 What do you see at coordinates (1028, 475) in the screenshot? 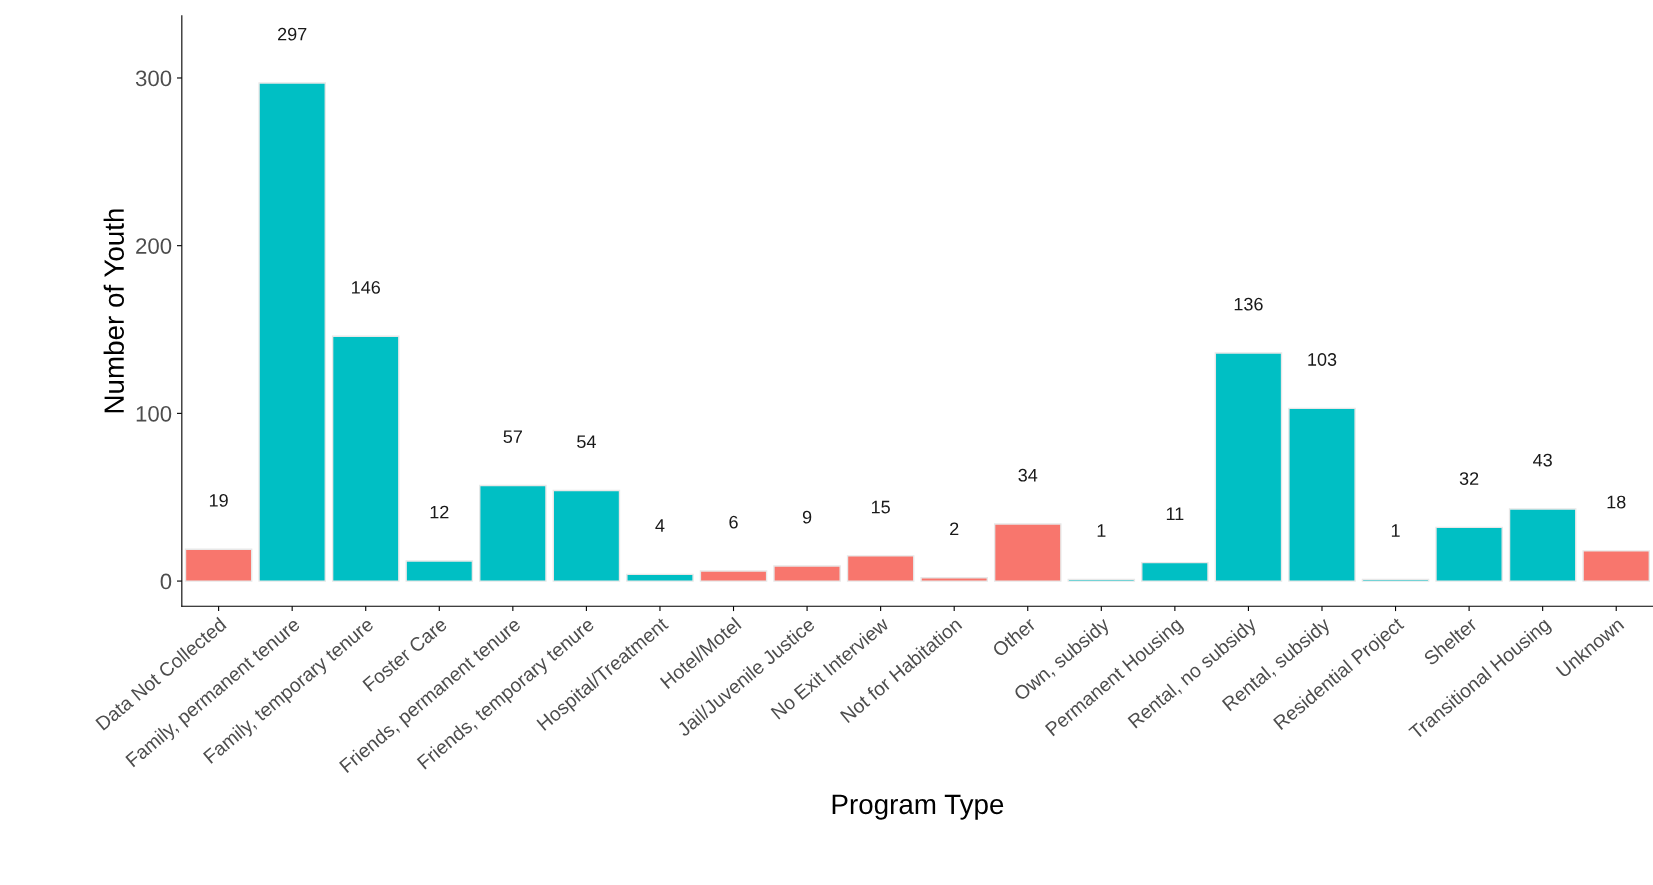
I see `data-label: 34` at bounding box center [1028, 475].